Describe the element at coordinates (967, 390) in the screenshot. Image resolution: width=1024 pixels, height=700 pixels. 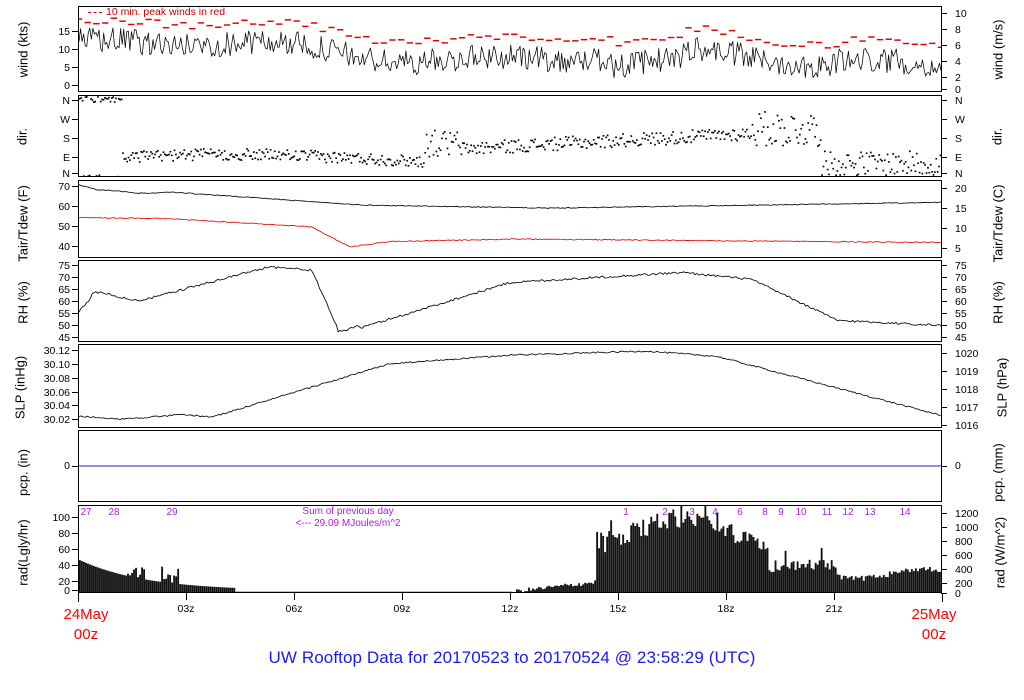
I see `slp-rtick-1018: 1018` at that location.